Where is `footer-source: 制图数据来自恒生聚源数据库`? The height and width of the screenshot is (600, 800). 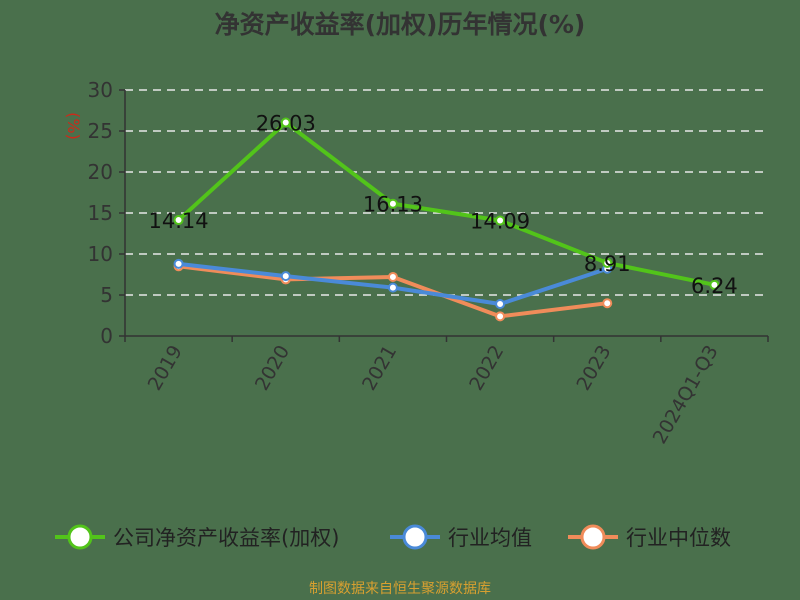
footer-source: 制图数据来自恒生聚源数据库 is located at coordinates (400, 589).